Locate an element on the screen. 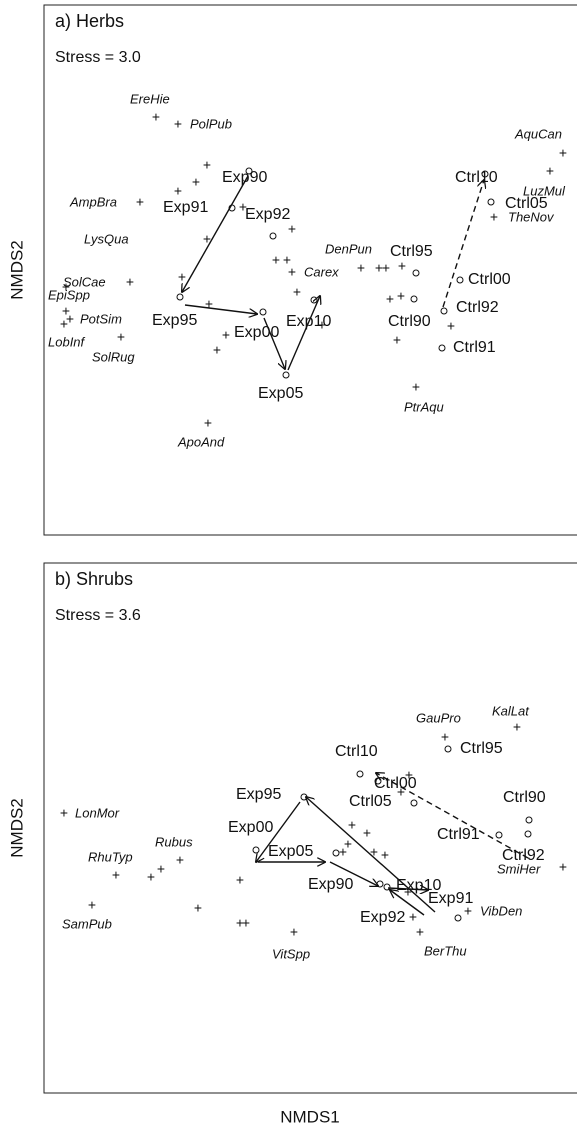  stress: Stress = 3.0 is located at coordinates (98, 57).